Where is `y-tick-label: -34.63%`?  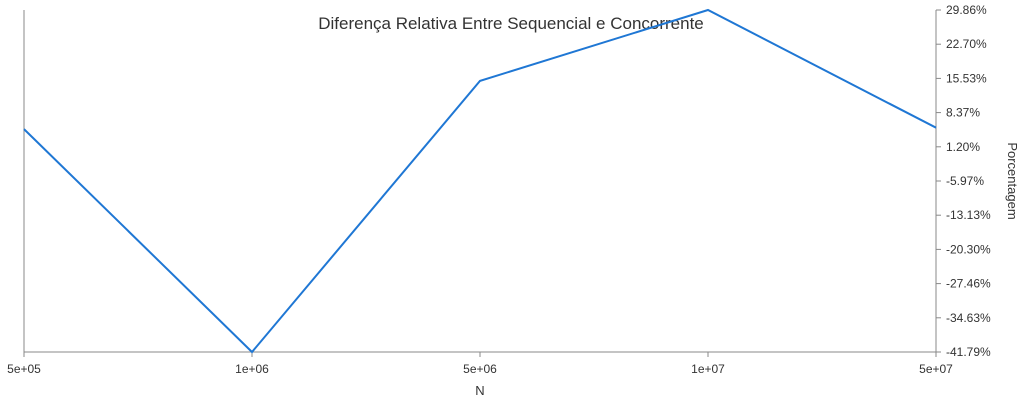 y-tick-label: -34.63% is located at coordinates (968, 318).